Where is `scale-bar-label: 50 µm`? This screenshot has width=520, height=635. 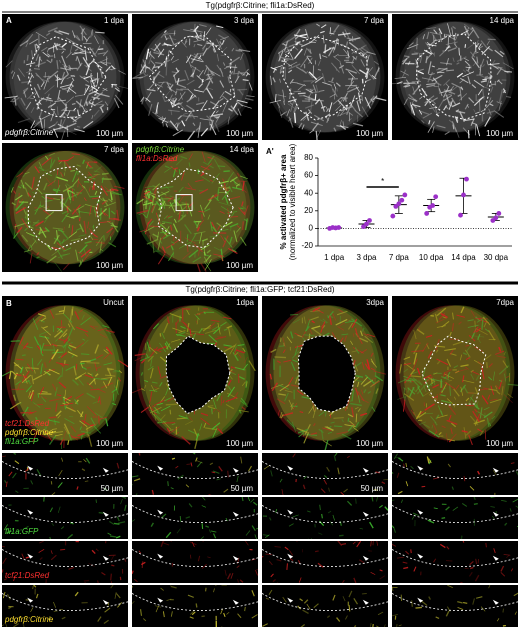 scale-bar-label: 50 µm is located at coordinates (372, 488).